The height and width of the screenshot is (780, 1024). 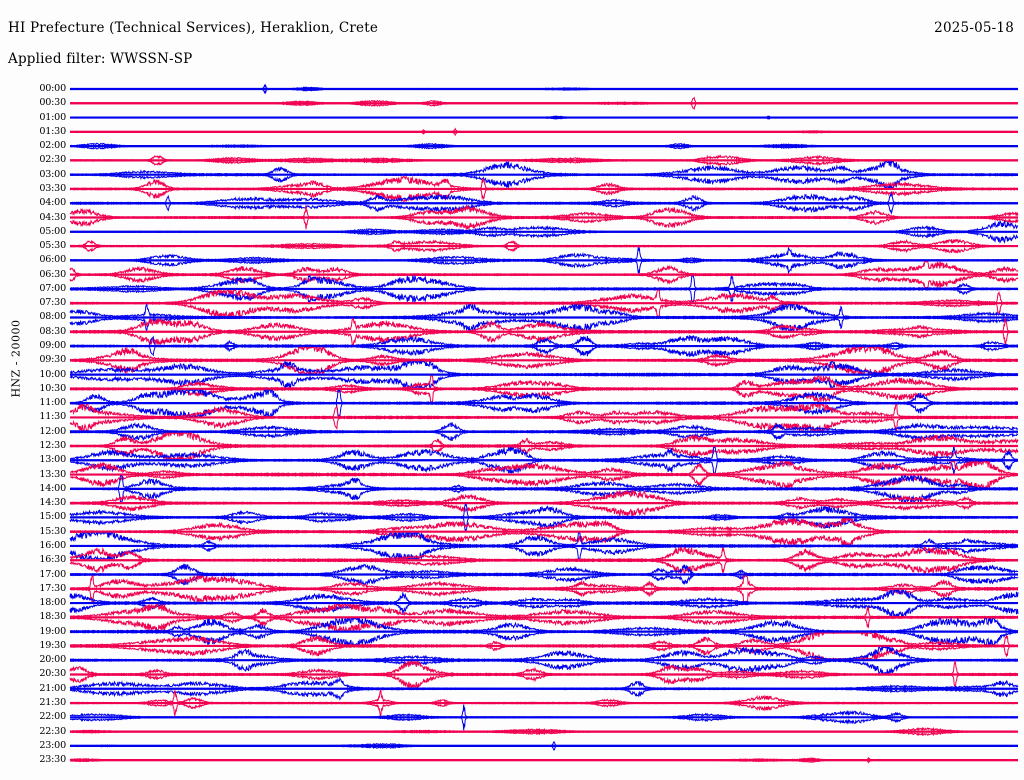 What do you see at coordinates (974, 28) in the screenshot?
I see `record-date: 2025-05-18` at bounding box center [974, 28].